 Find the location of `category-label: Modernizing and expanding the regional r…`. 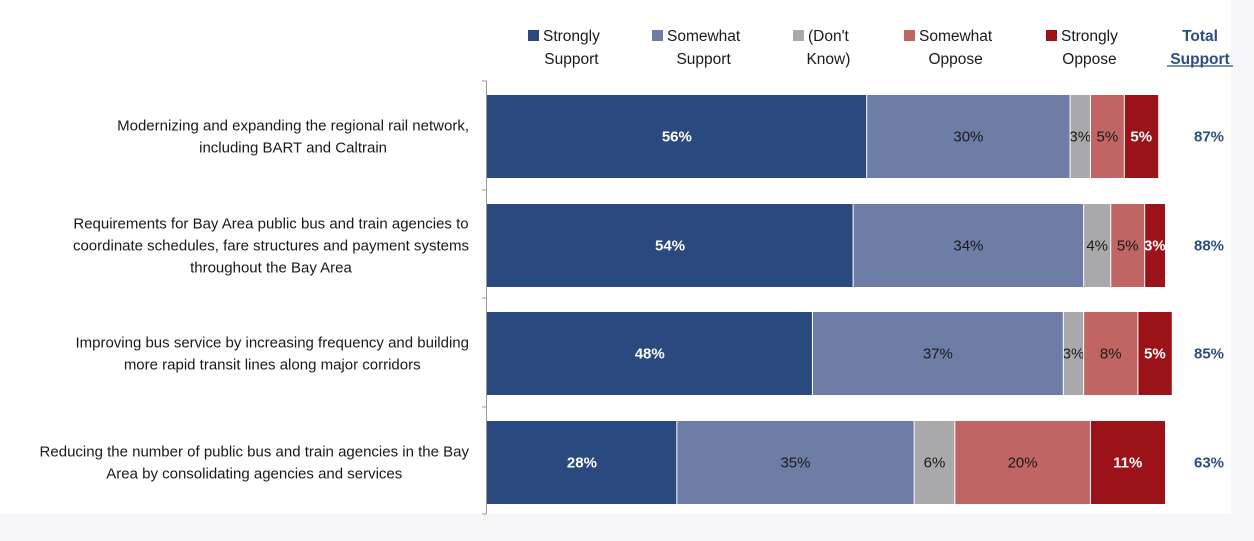

category-label: Modernizing and expanding the regional r… is located at coordinates (293, 137).